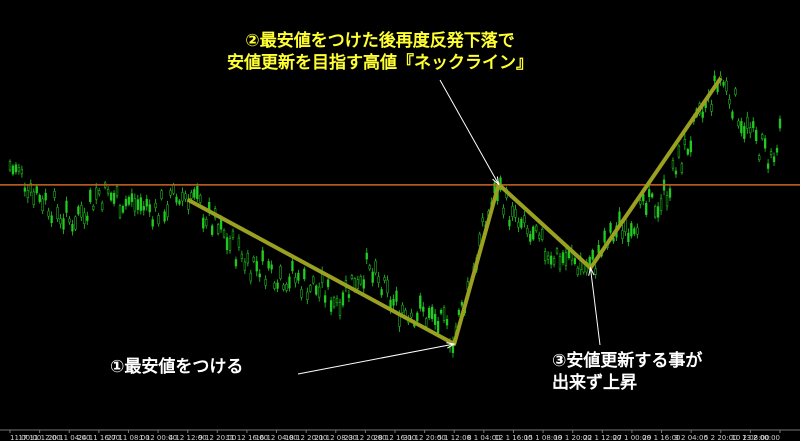  What do you see at coordinates (662, 437) in the screenshot?
I see `x-tick-label: 29 1 16:00` at bounding box center [662, 437].